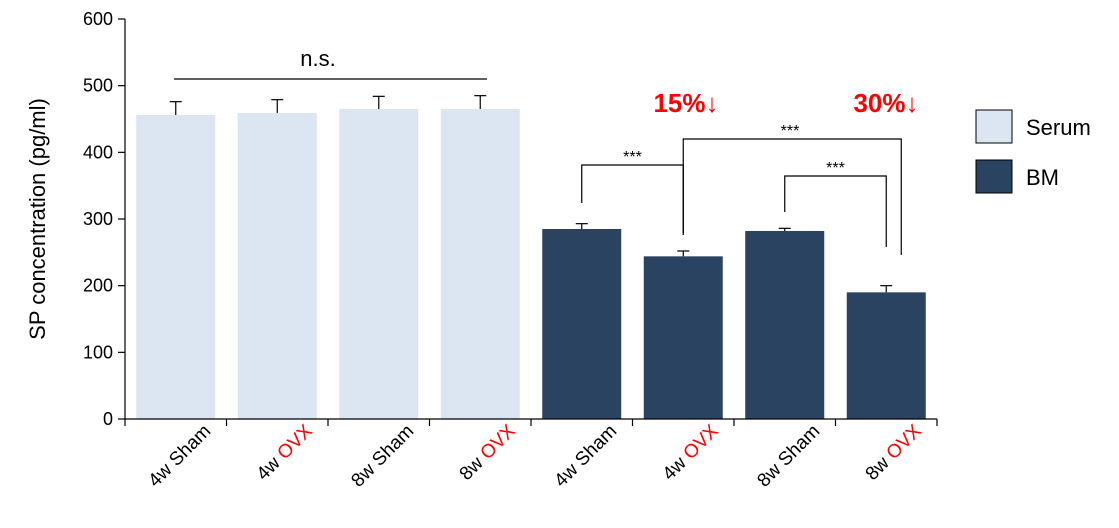 This screenshot has height=528, width=1119. Describe the element at coordinates (632, 198) in the screenshot. I see `sig-bracket-4w` at that location.